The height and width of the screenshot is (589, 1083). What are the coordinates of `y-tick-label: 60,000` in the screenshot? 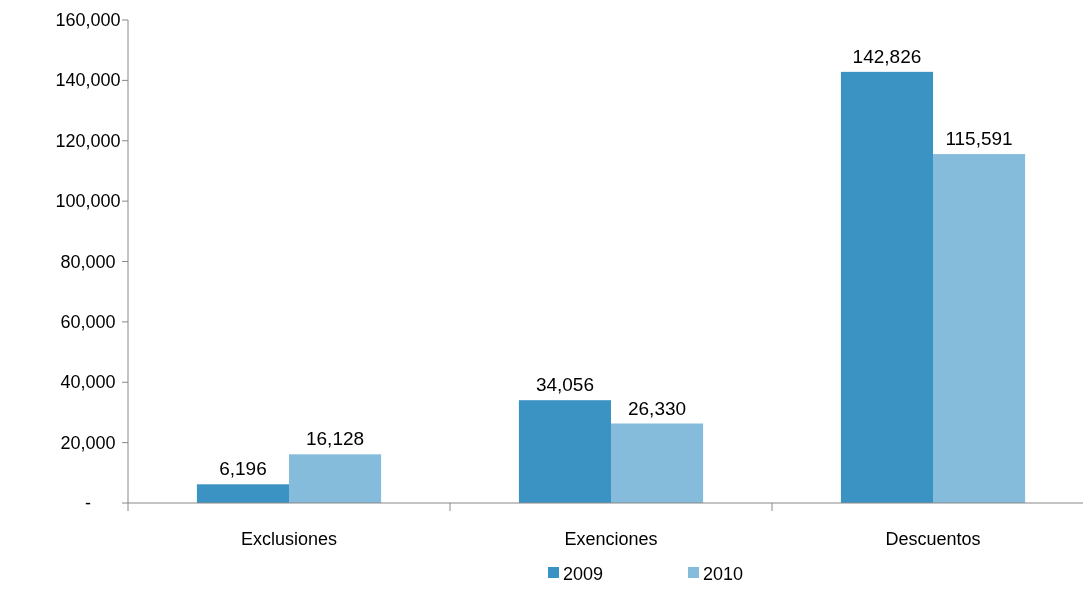 It's located at (88, 321).